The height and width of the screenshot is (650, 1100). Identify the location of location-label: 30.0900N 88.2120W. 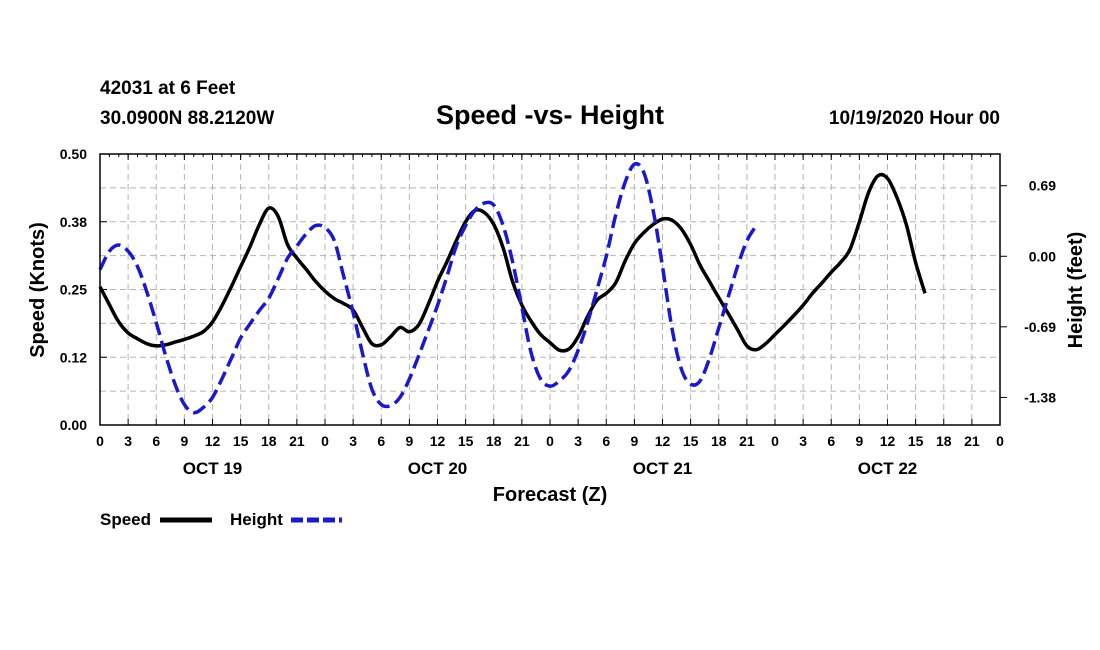
(187, 118).